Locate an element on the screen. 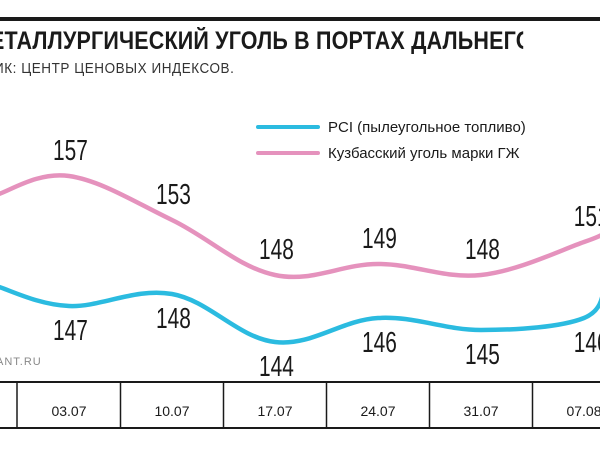 This screenshot has height=450, width=600. top-rule is located at coordinates (300, 19).